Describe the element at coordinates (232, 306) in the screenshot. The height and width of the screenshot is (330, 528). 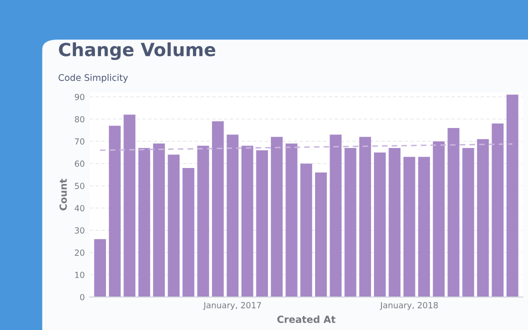
I see `x-tick-label: January, 2017` at that location.